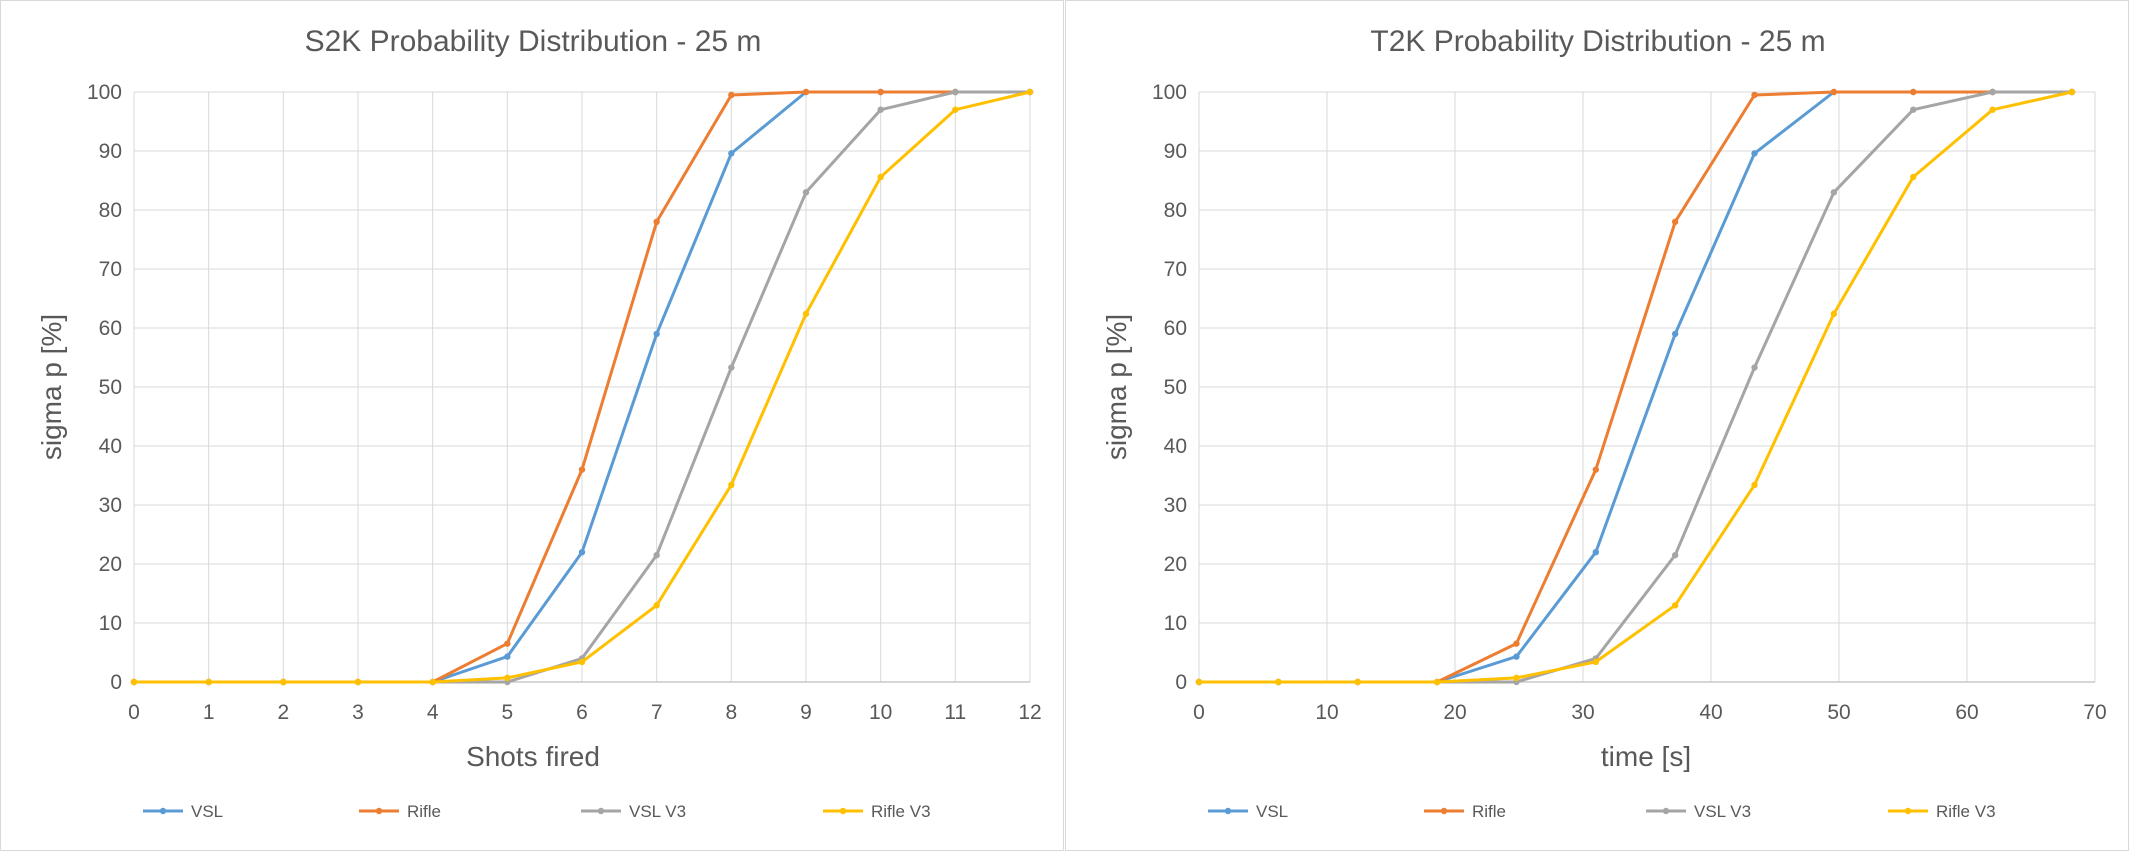 The width and height of the screenshot is (2131, 852). What do you see at coordinates (1597, 41) in the screenshot?
I see `chart-title: T2K Probability Distribution - 25 m` at bounding box center [1597, 41].